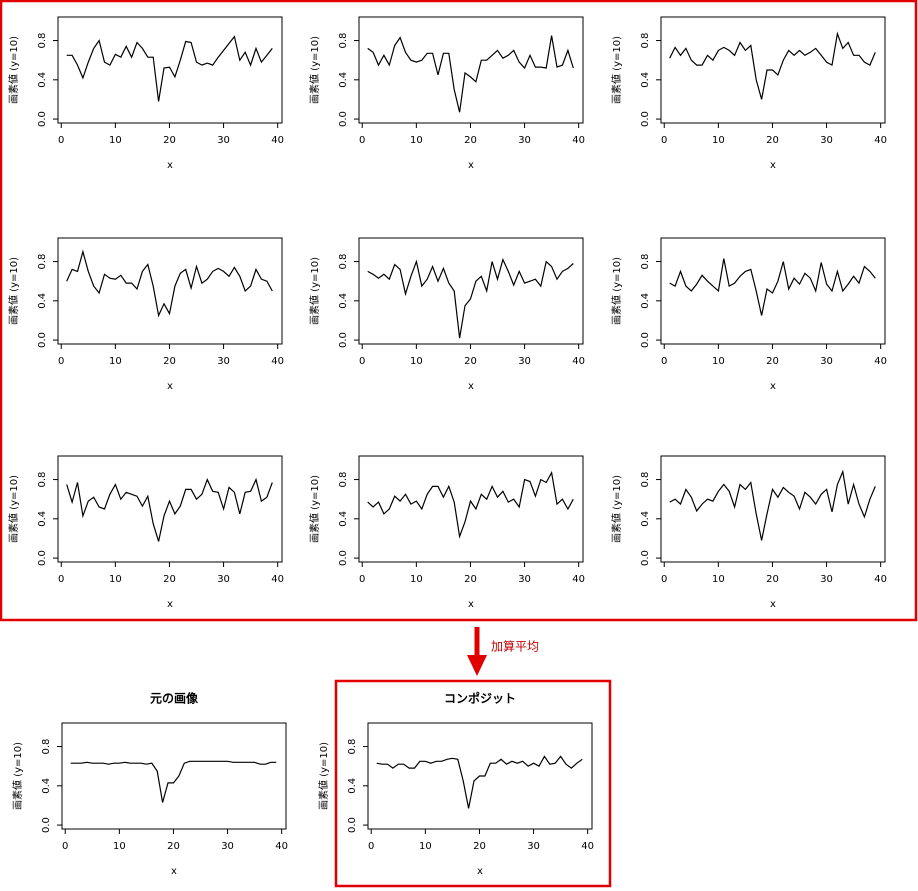 This screenshot has width=918, height=891. Describe the element at coordinates (515, 646) in the screenshot. I see `annotation: 加算平均` at that location.